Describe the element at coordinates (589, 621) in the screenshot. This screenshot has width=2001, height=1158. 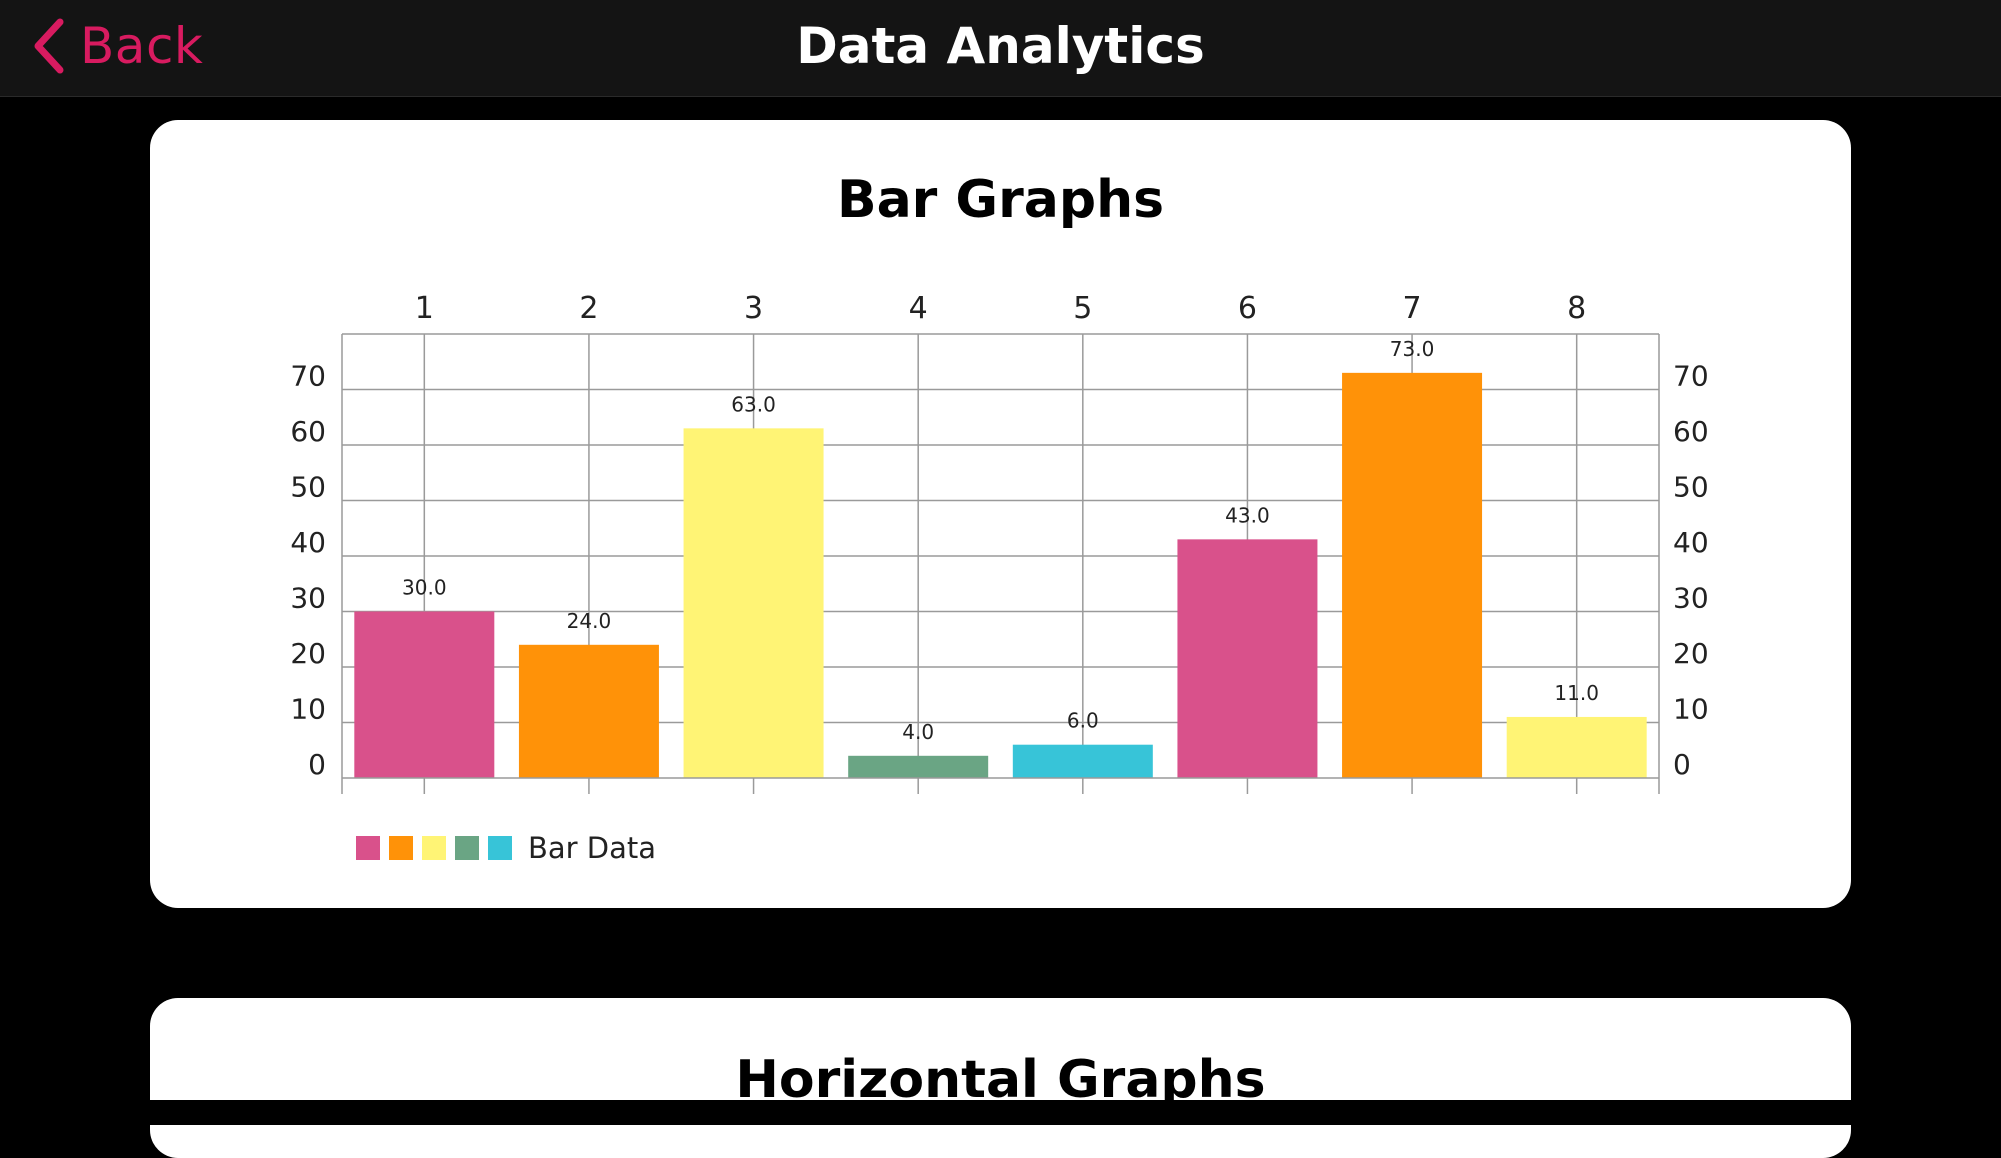
I see `bar-value-label: 24.0` at that location.